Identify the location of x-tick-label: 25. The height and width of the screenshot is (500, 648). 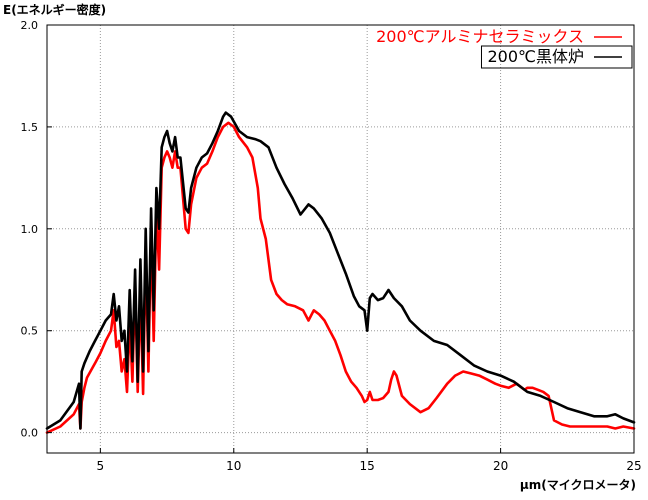
(633, 466).